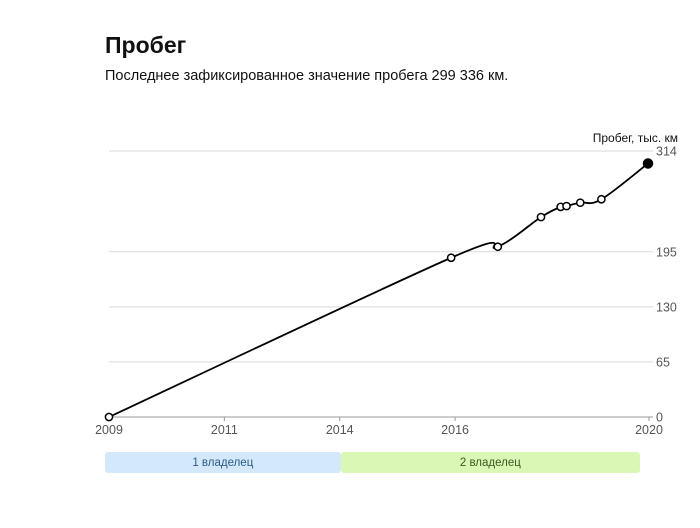 The width and height of the screenshot is (700, 528). I want to click on y-tick-label: 65, so click(663, 362).